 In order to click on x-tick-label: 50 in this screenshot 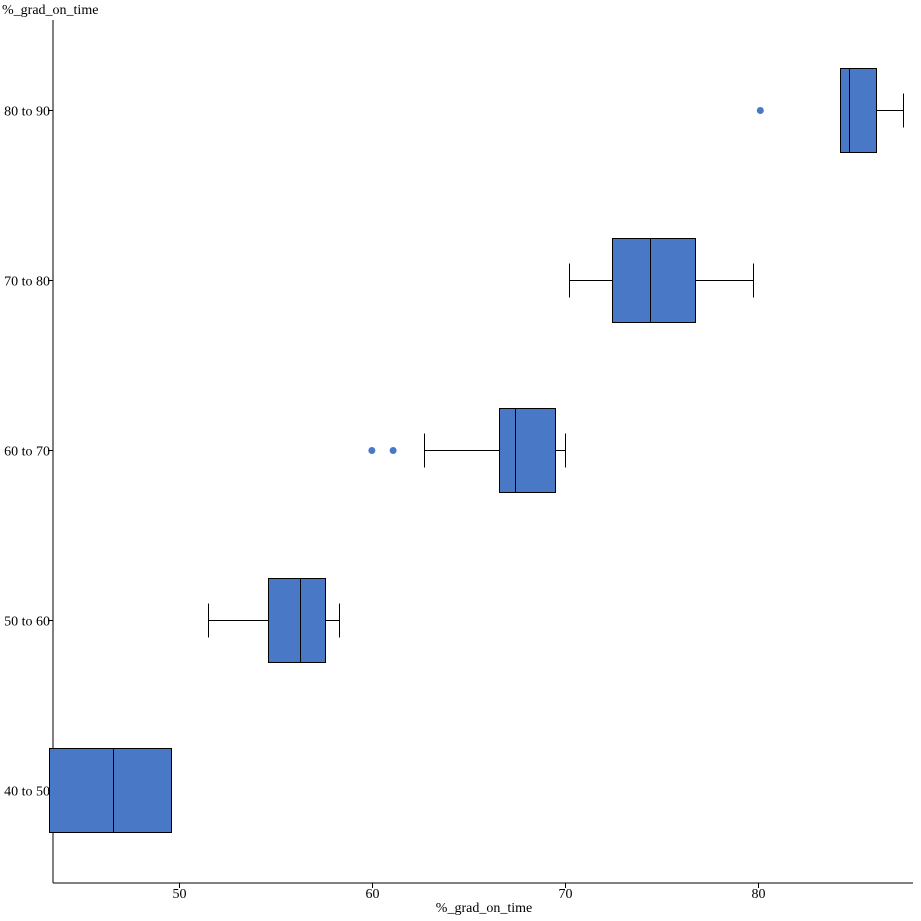, I will do `click(180, 894)`.